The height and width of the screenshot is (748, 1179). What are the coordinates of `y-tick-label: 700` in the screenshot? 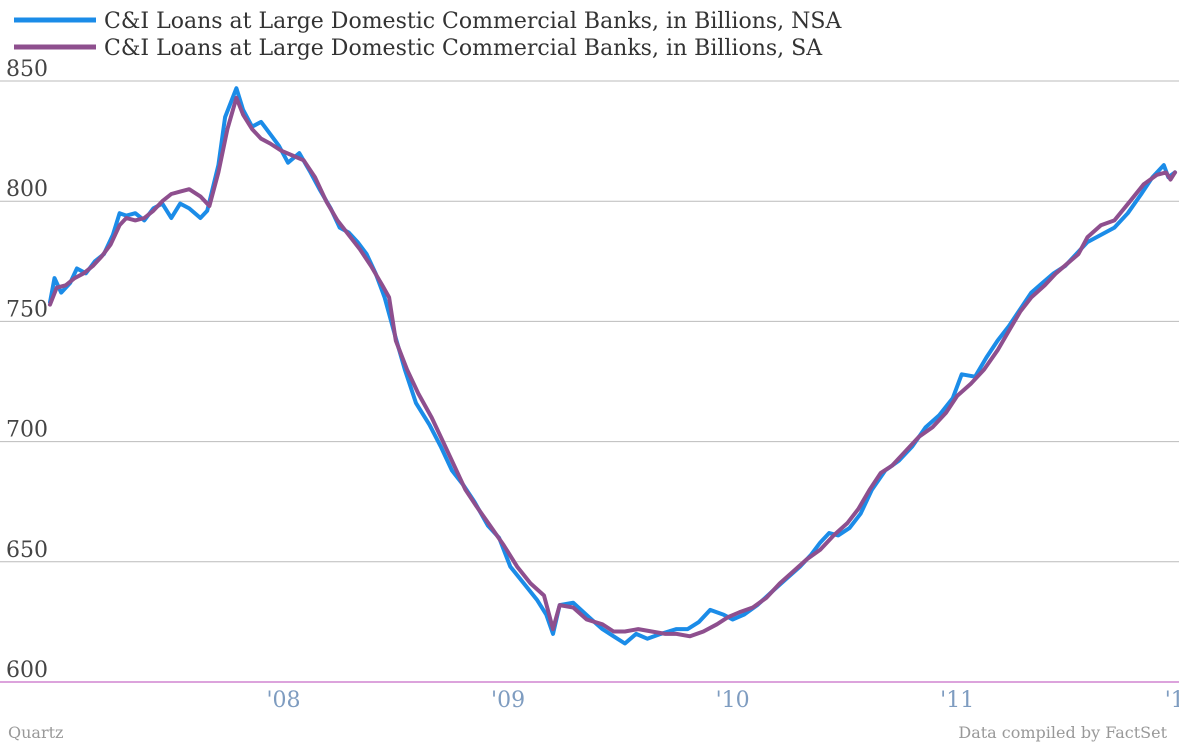 It's located at (27, 430).